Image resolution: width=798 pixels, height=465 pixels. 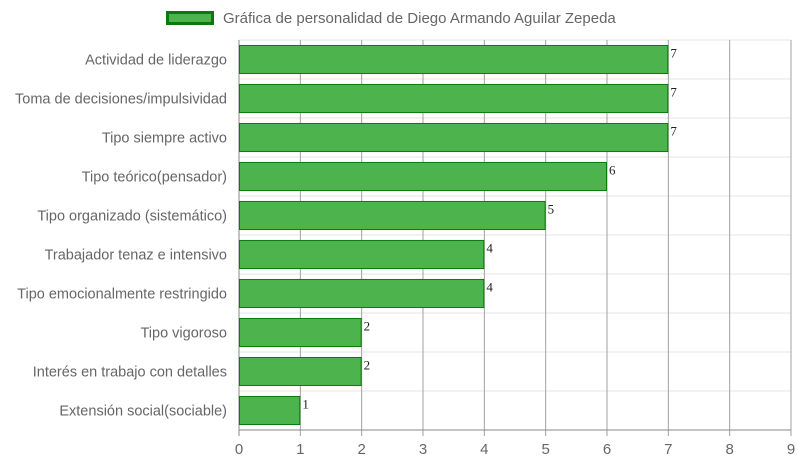 I want to click on category-label: Actividad de liderazgo, so click(x=156, y=61).